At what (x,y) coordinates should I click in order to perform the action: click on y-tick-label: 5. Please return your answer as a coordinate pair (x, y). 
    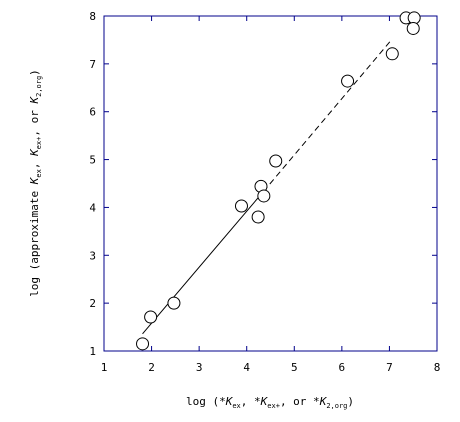
    Looking at the image, I should click on (92, 160).